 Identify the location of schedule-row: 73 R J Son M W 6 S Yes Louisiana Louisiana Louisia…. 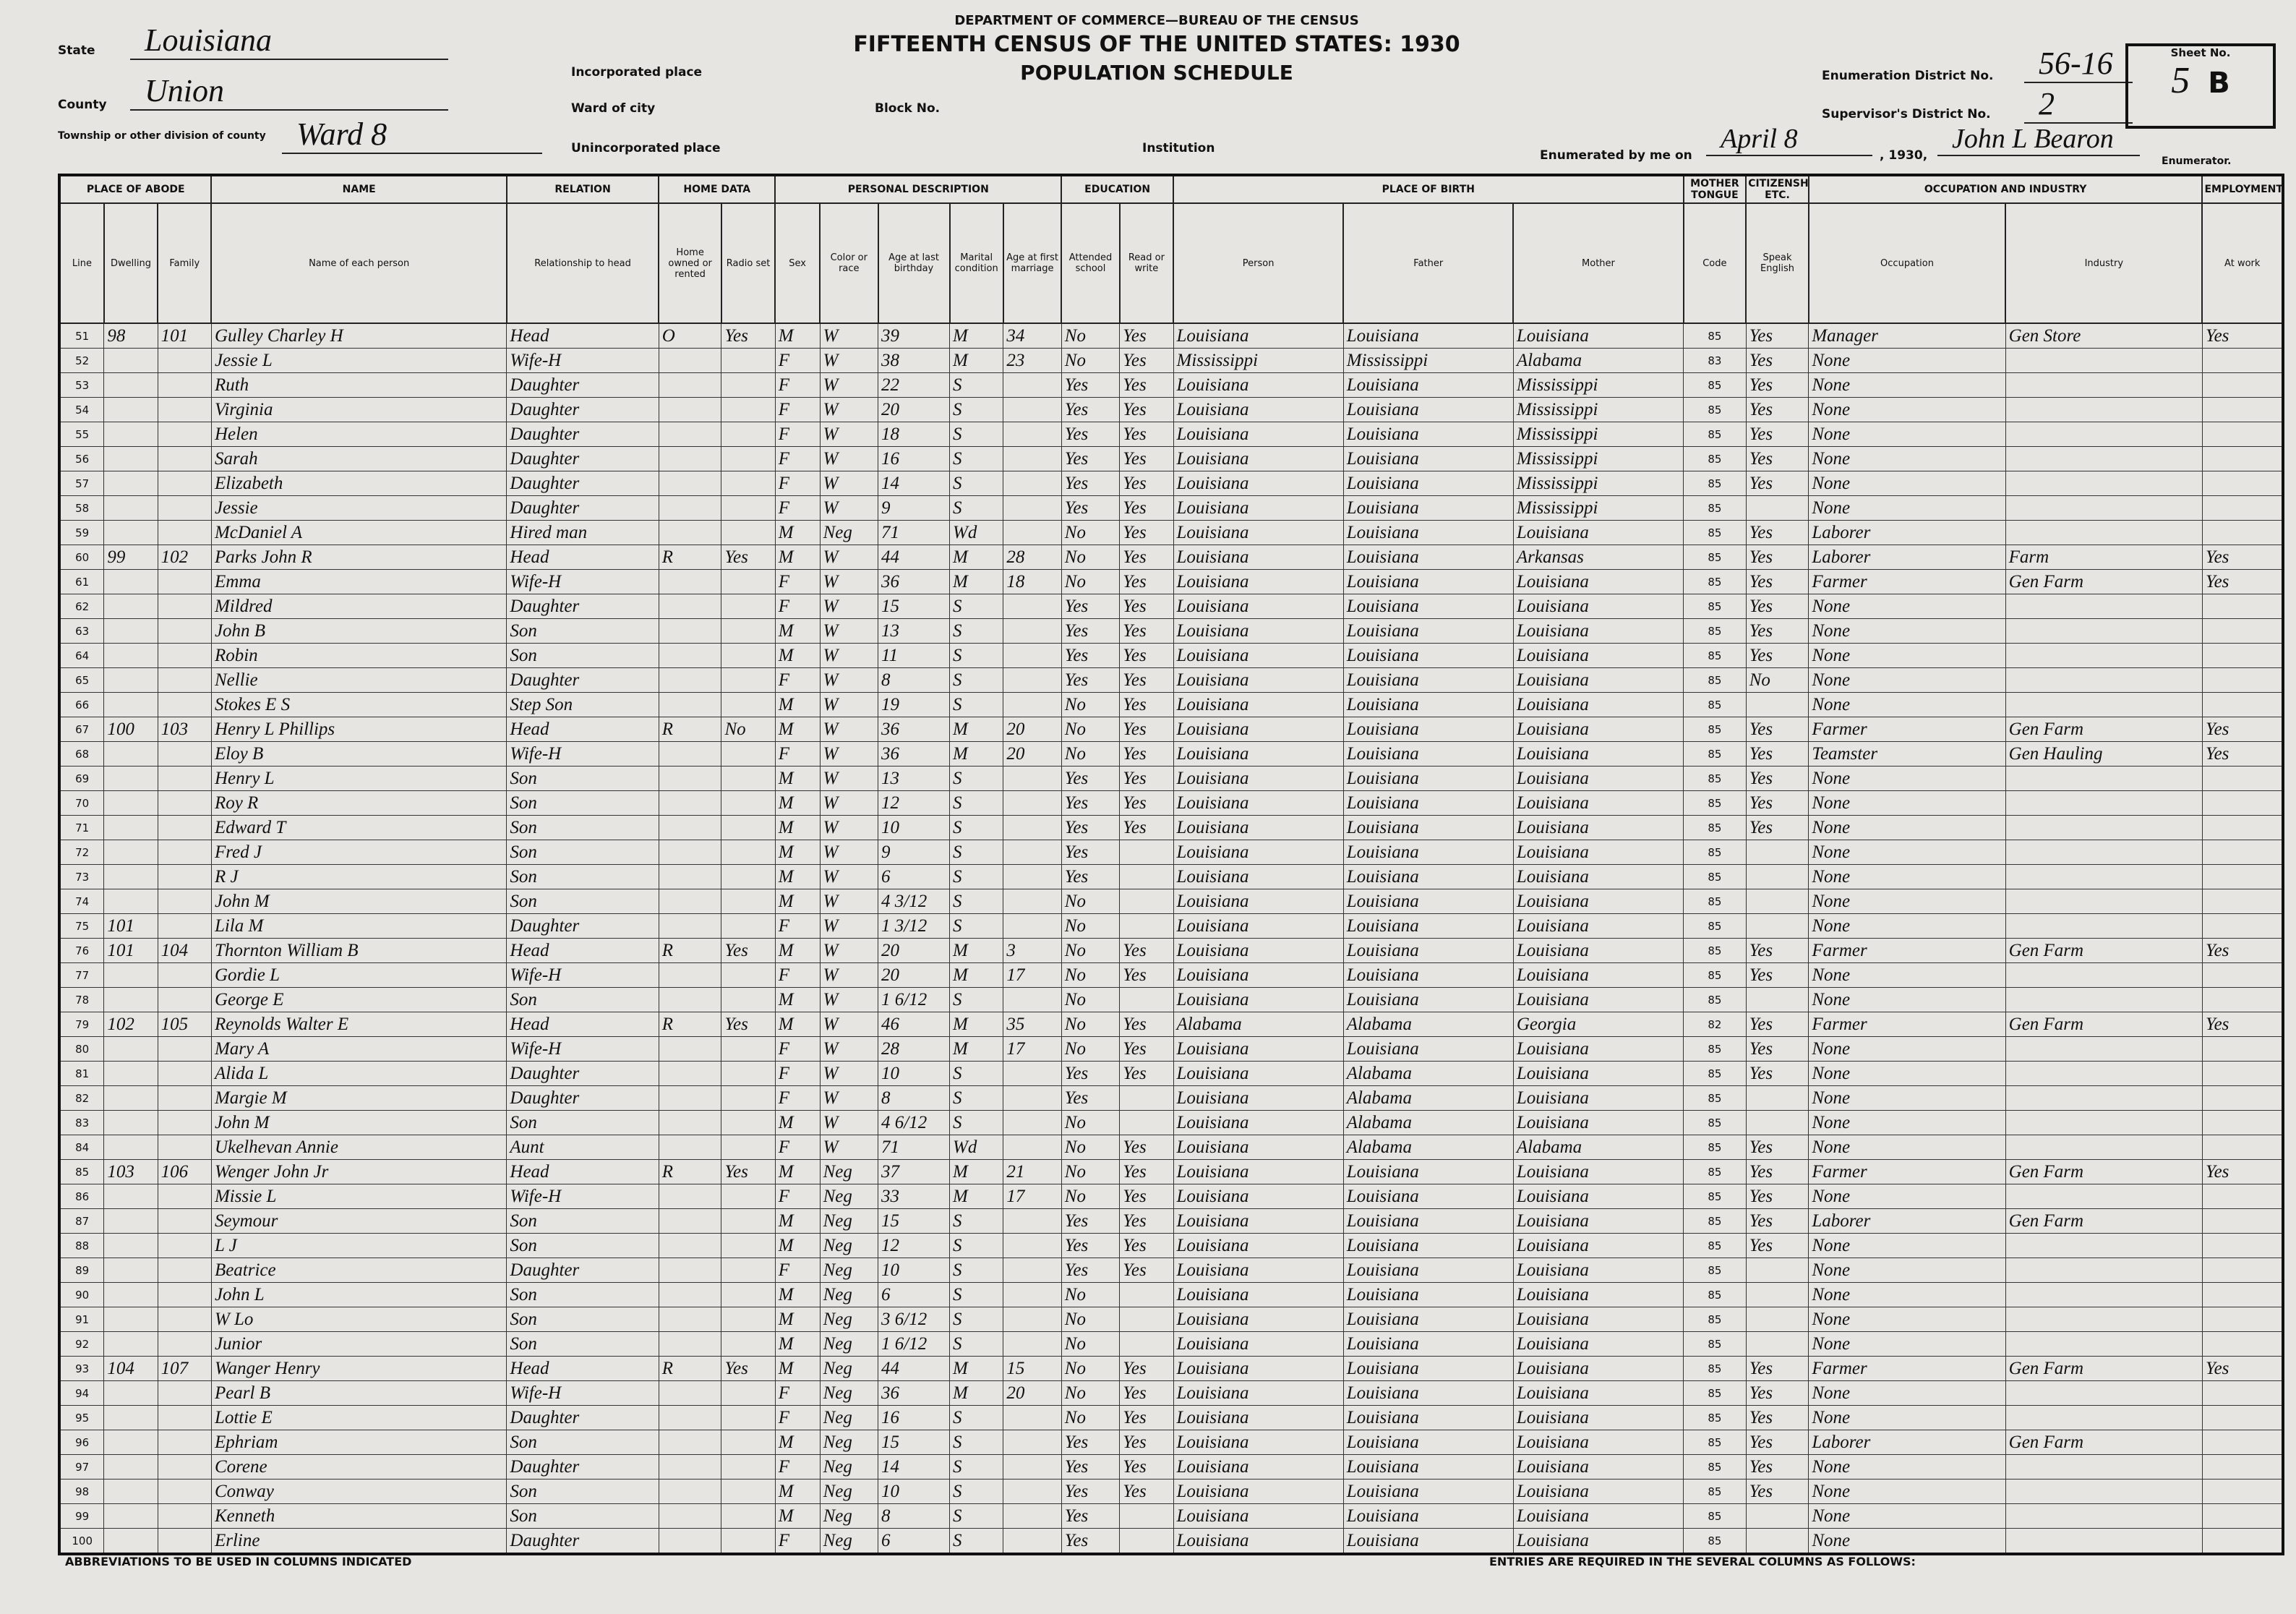
(1171, 876).